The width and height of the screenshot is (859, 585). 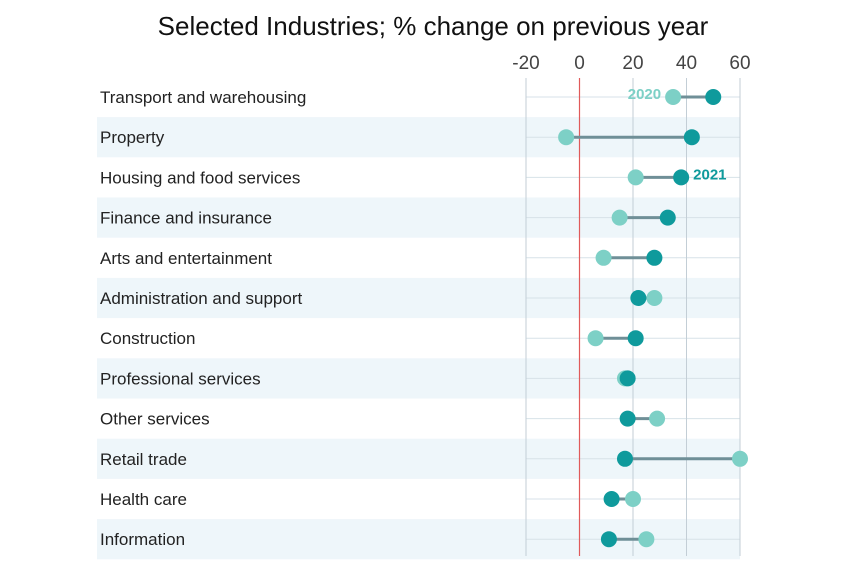 I want to click on category-label: Health care, so click(x=143, y=499).